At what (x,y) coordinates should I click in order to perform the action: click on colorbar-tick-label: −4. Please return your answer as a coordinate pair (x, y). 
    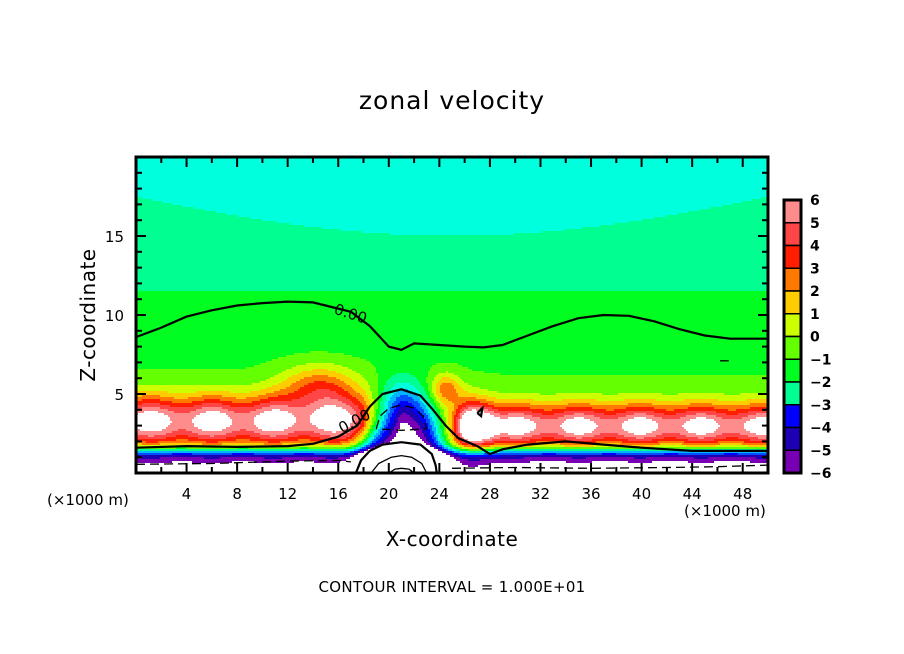
    Looking at the image, I should click on (821, 429).